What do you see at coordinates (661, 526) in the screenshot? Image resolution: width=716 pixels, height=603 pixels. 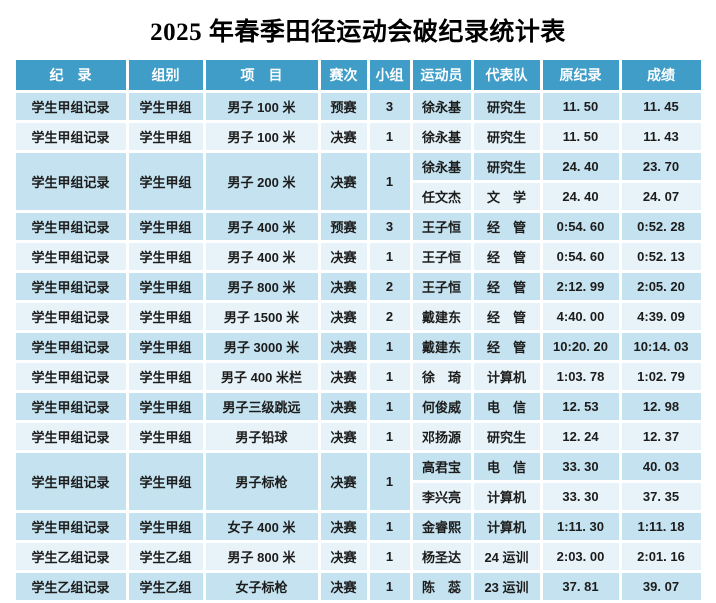 I see `result-cell: 1:11. 18` at bounding box center [661, 526].